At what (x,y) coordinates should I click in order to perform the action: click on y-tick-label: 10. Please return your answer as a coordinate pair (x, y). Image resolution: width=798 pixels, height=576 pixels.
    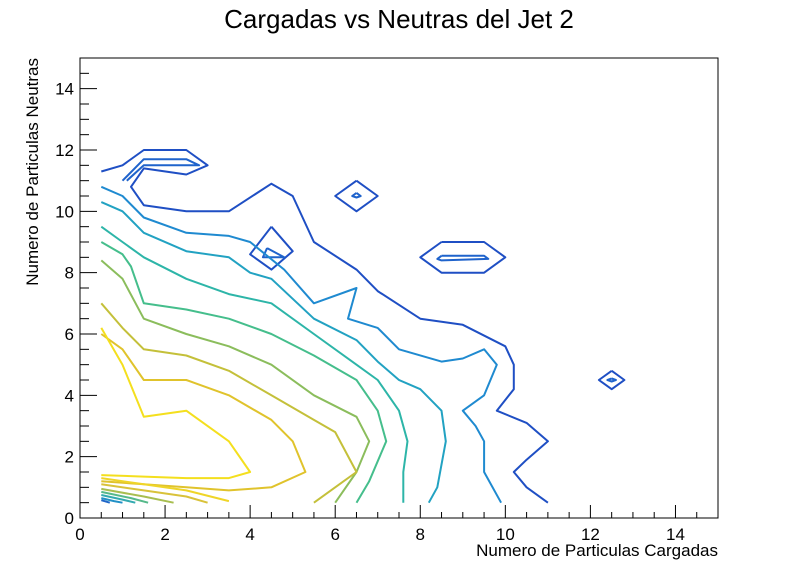
    Looking at the image, I should click on (64, 211).